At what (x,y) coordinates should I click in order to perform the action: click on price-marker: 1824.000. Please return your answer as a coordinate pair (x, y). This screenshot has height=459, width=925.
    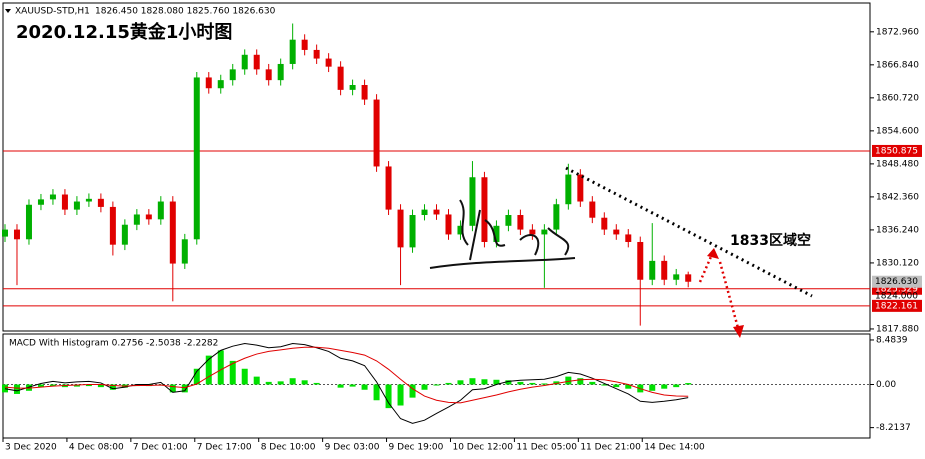
    Looking at the image, I should click on (896, 296).